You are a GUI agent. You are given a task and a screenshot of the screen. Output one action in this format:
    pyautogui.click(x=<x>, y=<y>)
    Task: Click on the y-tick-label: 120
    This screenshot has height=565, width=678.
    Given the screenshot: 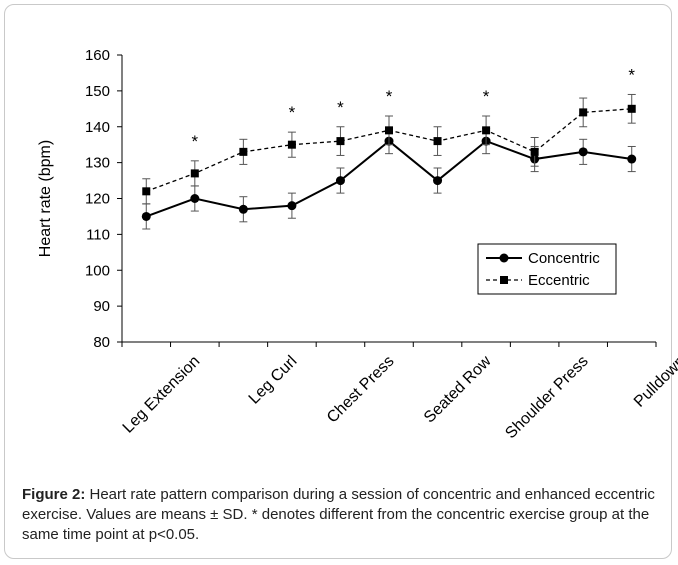 What is the action you would take?
    pyautogui.click(x=97, y=199)
    